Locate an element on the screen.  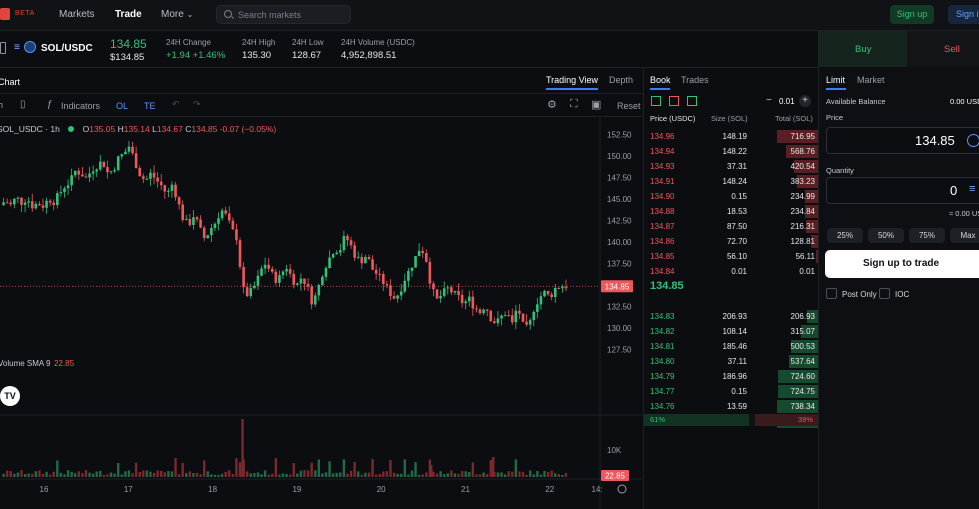
undo-icon: ↶ is located at coordinates (176, 104).